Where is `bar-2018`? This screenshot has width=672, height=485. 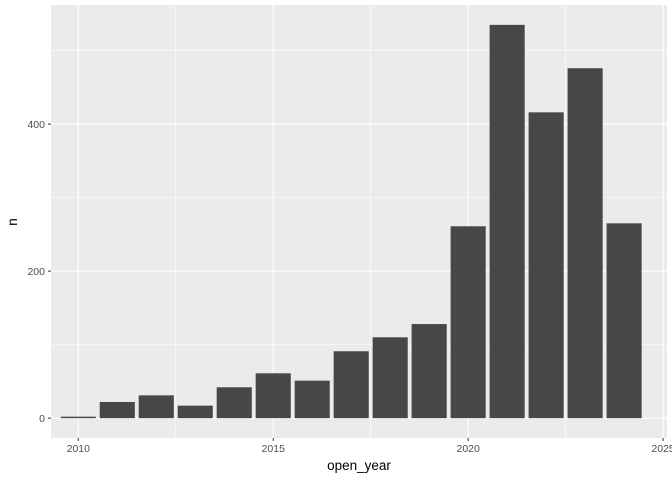 bar-2018 is located at coordinates (390, 378).